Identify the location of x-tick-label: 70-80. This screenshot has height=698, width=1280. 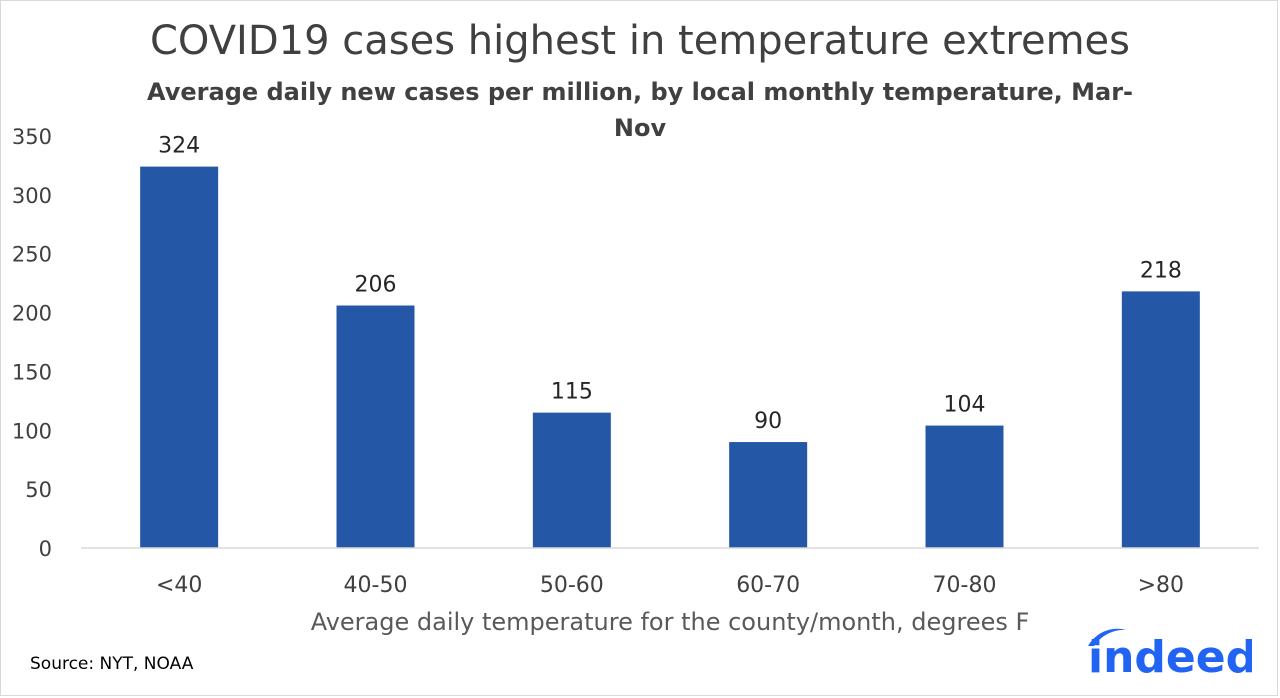
(965, 585).